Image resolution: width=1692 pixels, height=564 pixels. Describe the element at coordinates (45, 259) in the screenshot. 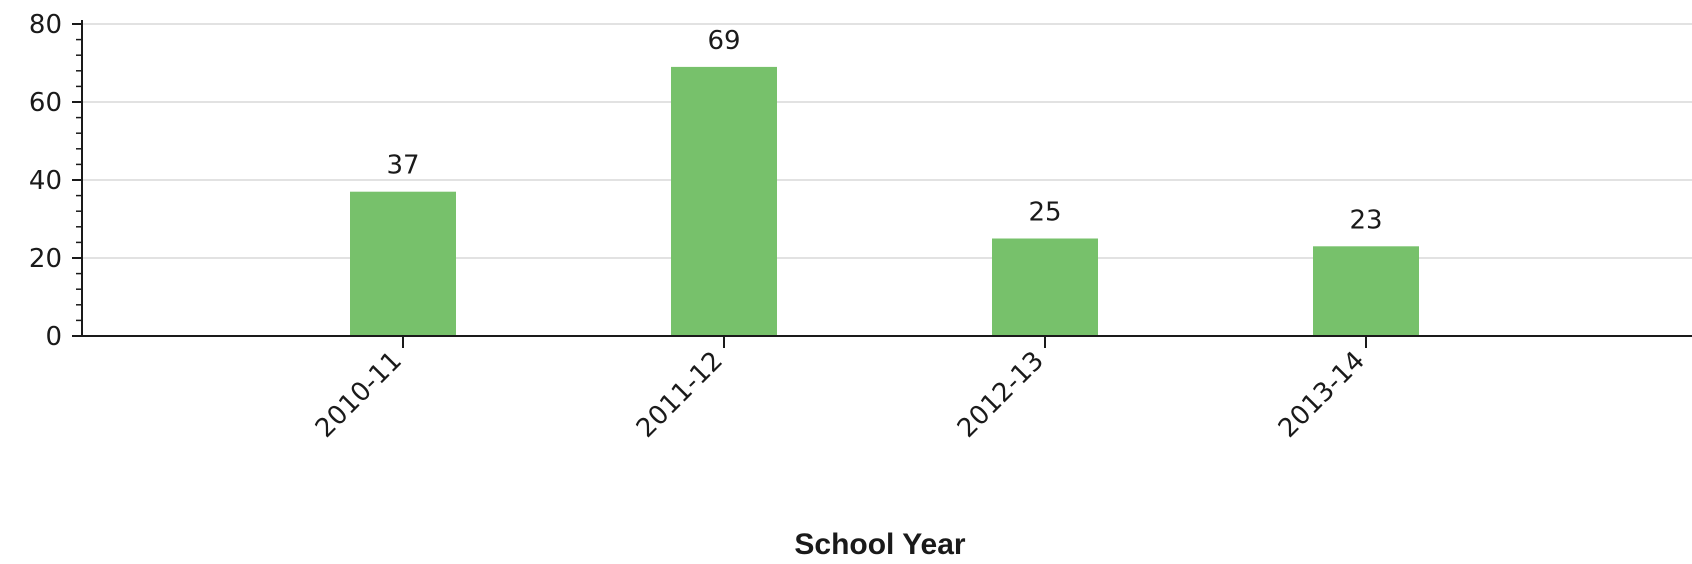

I see `y-tick-label: 20` at that location.